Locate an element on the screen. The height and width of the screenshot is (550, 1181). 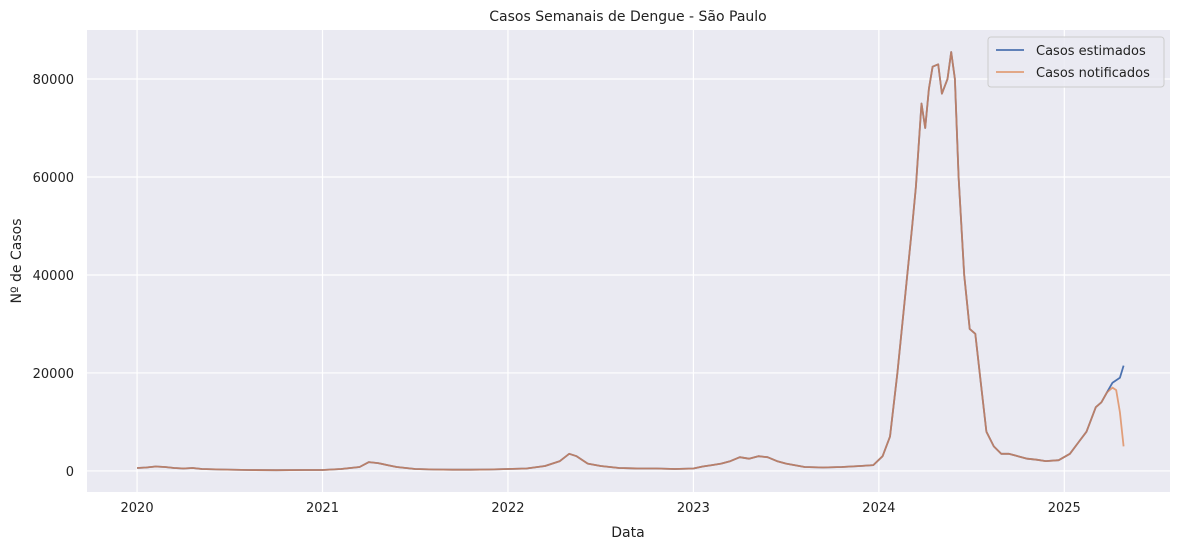
y-tick-label: 60000 is located at coordinates (53, 178).